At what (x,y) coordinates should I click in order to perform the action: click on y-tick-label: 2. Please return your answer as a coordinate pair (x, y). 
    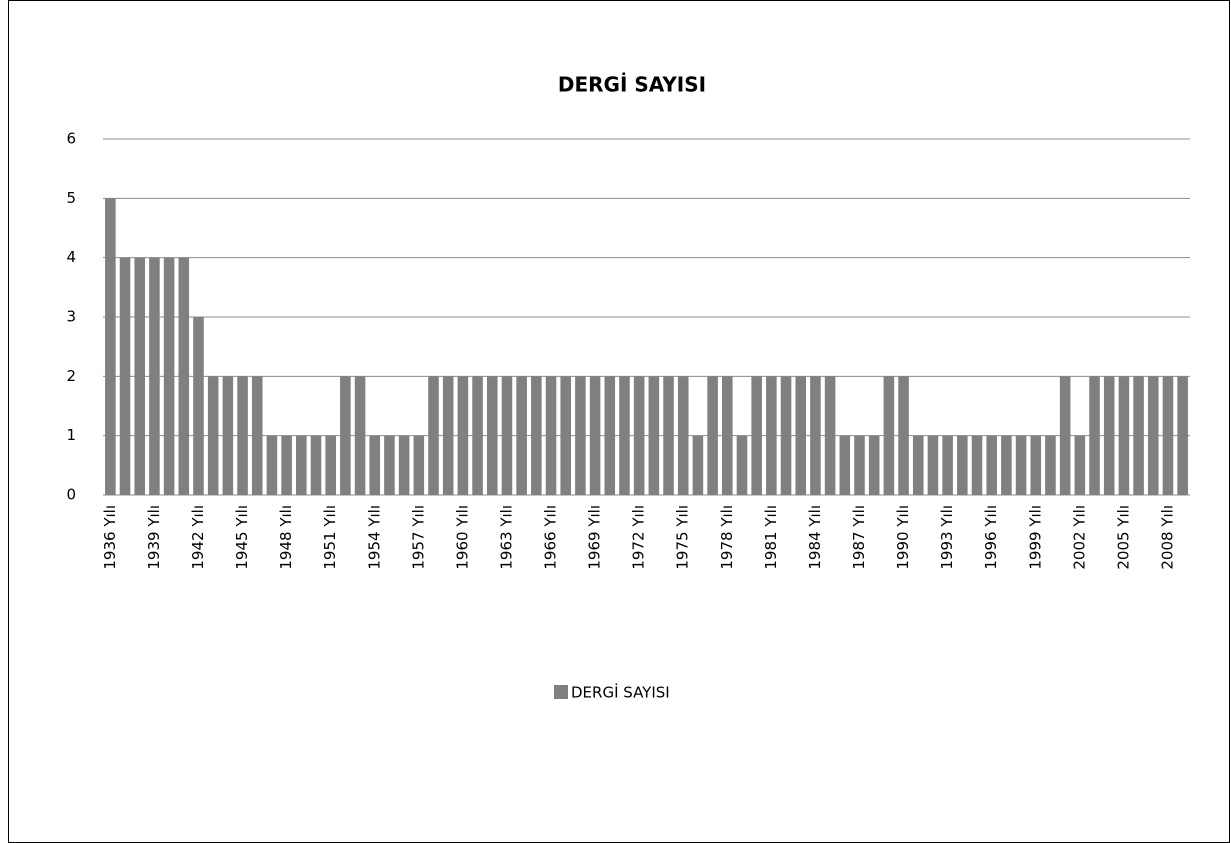
    Looking at the image, I should click on (71, 376).